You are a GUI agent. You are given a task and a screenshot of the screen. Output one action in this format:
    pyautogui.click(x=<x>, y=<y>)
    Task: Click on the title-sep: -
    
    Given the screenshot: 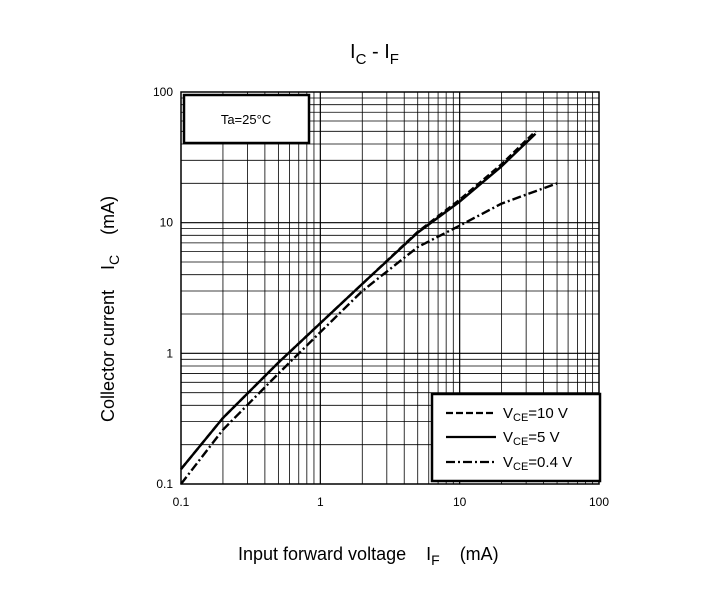 What is the action you would take?
    pyautogui.click(x=375, y=52)
    